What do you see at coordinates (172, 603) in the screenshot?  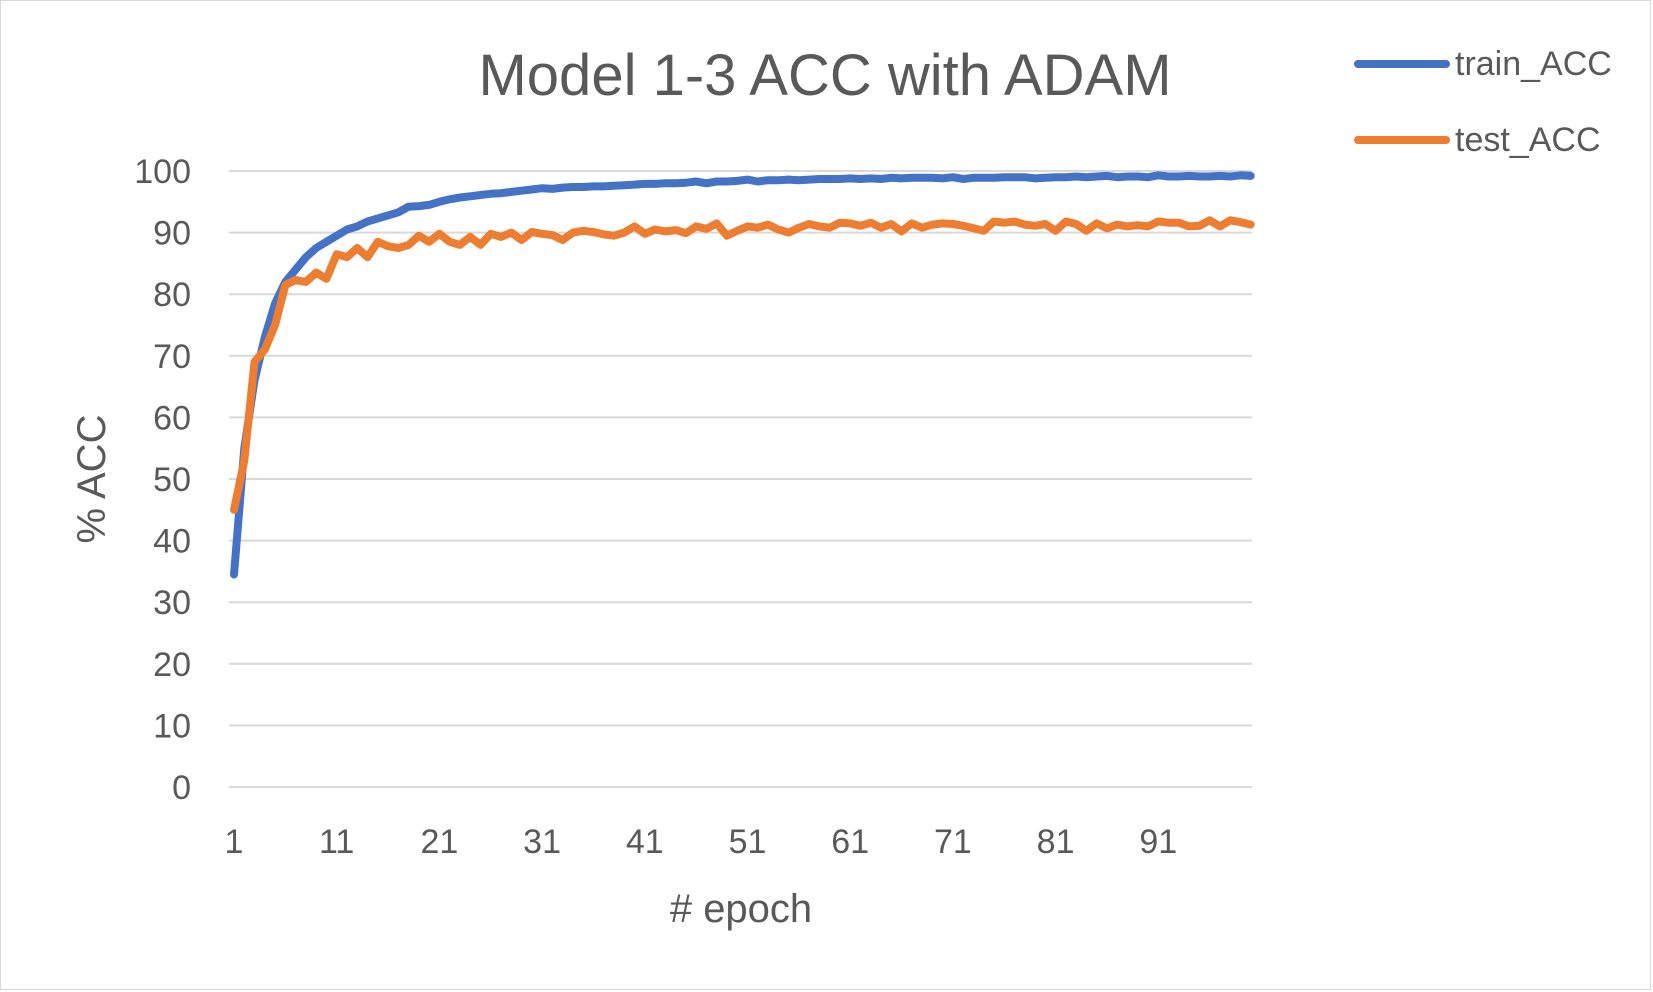 I see `y-tick-label: 30` at bounding box center [172, 603].